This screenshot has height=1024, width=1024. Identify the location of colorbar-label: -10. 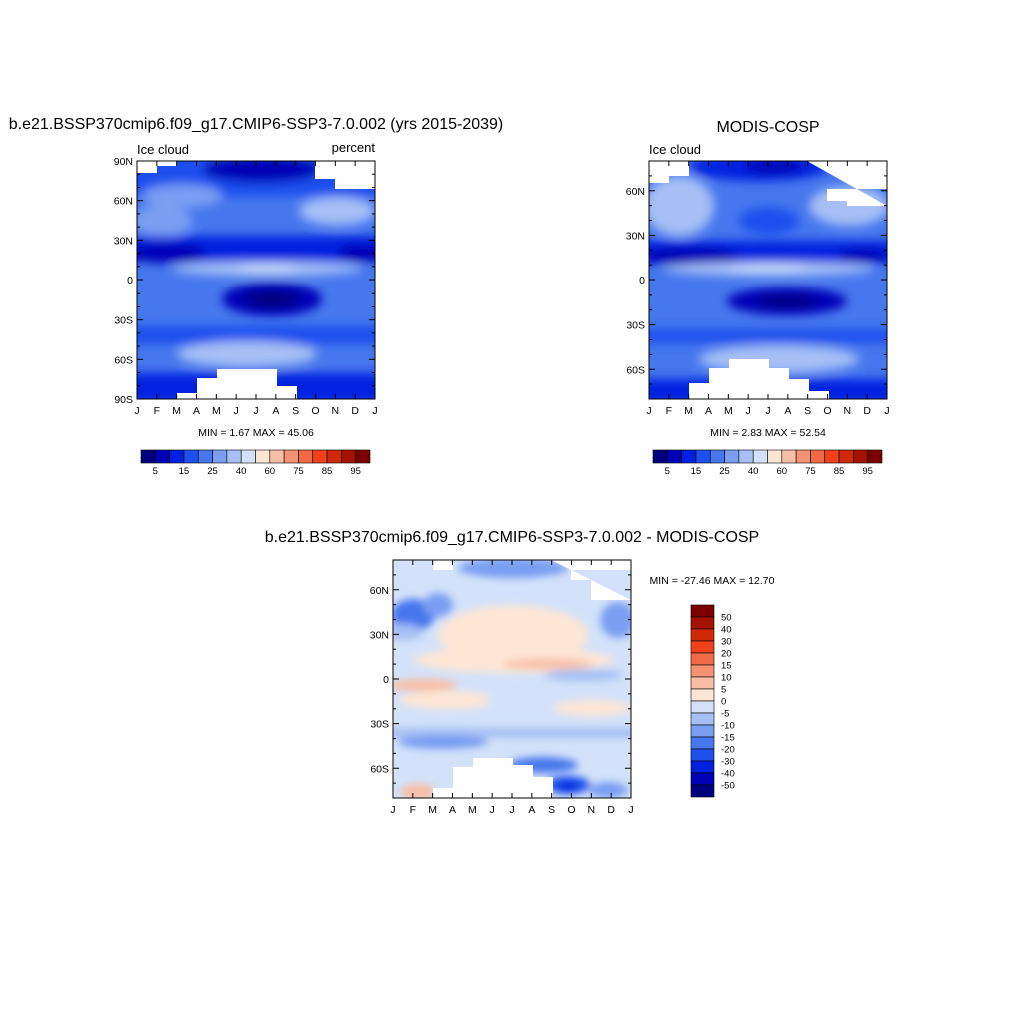
(728, 726).